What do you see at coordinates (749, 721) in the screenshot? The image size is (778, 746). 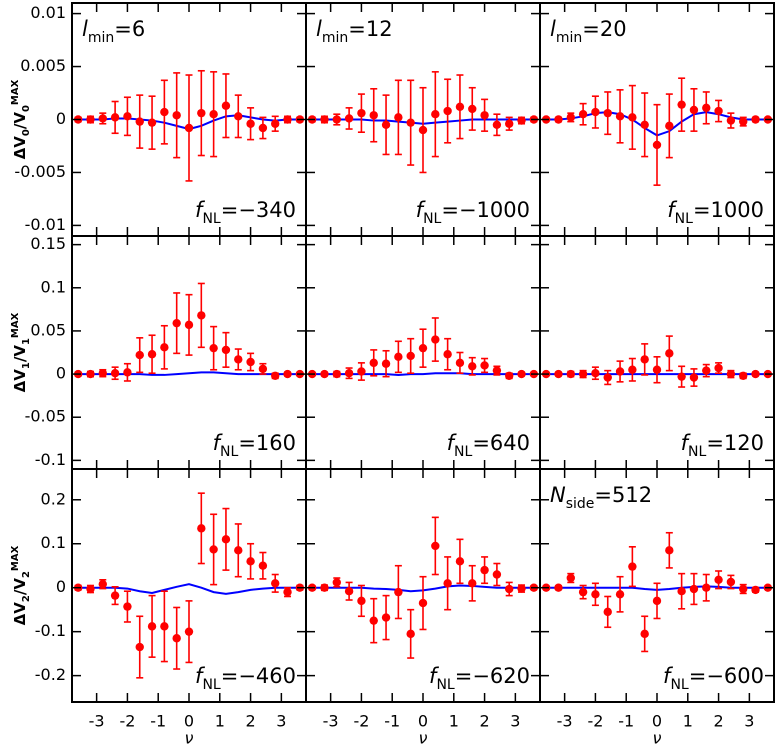 I see `x-tick-label: 3` at bounding box center [749, 721].